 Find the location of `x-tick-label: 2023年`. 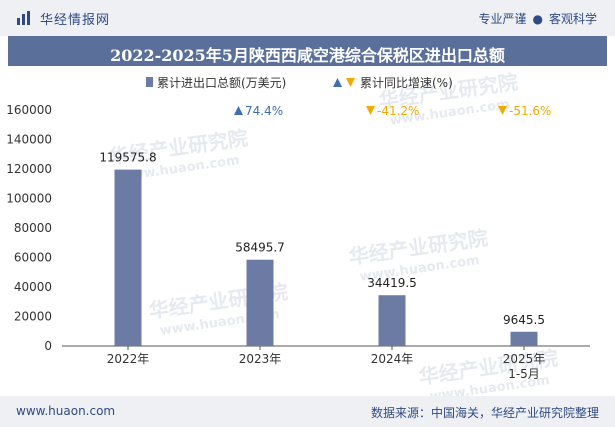

x-tick-label: 2023年 is located at coordinates (260, 359).